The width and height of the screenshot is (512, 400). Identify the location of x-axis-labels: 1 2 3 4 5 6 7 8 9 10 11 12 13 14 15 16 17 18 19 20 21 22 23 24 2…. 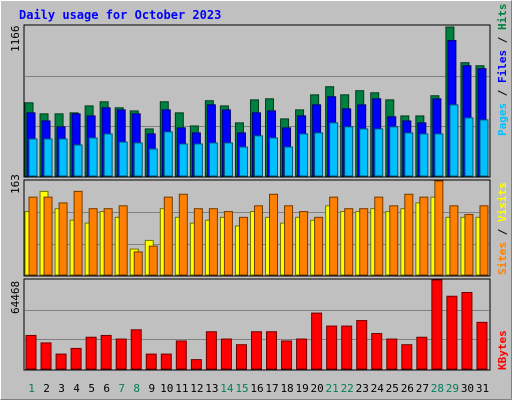
(258, 388).